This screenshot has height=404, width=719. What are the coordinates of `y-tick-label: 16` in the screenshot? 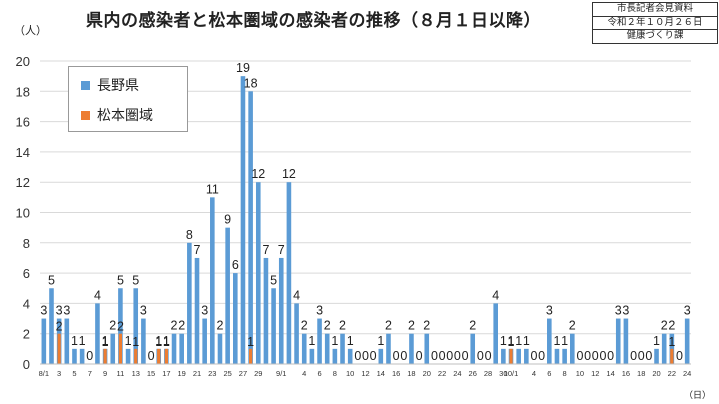 It's located at (23, 122).